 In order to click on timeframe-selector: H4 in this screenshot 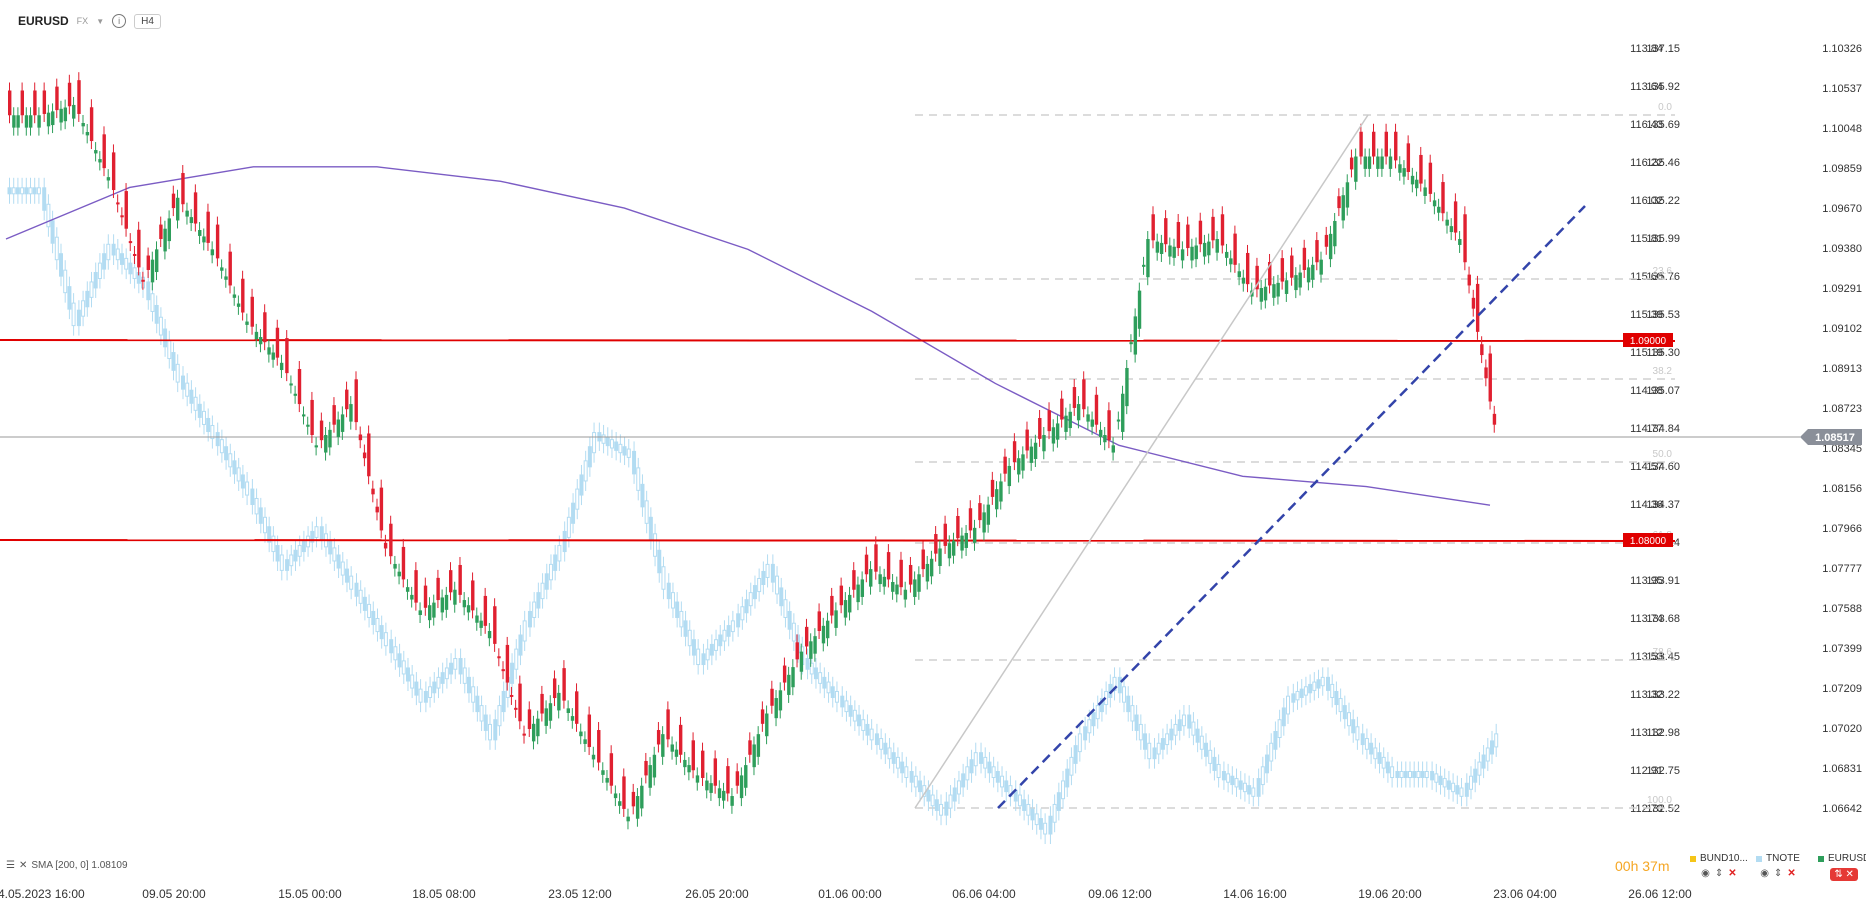, I will do `click(147, 21)`.